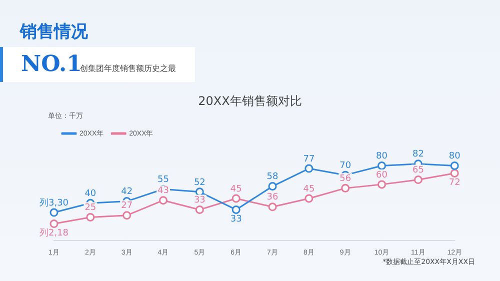  Describe the element at coordinates (163, 179) in the screenshot. I see `data-label: 55` at that location.